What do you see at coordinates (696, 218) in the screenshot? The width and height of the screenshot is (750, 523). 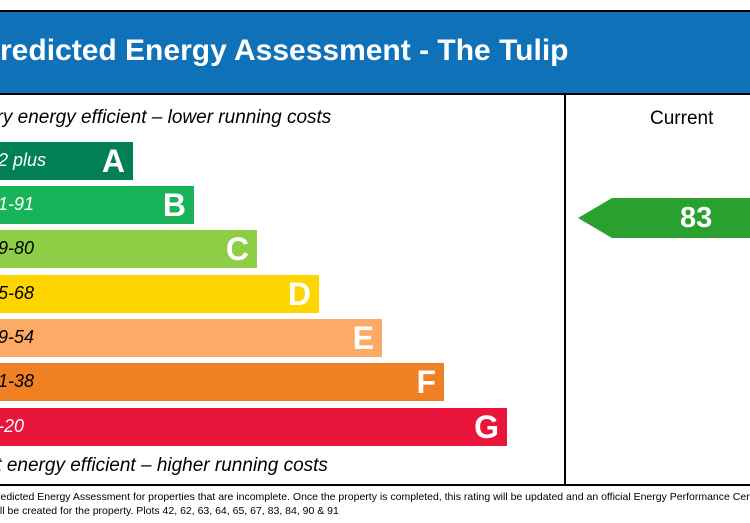 I see `current-rating-value: 83` at bounding box center [696, 218].